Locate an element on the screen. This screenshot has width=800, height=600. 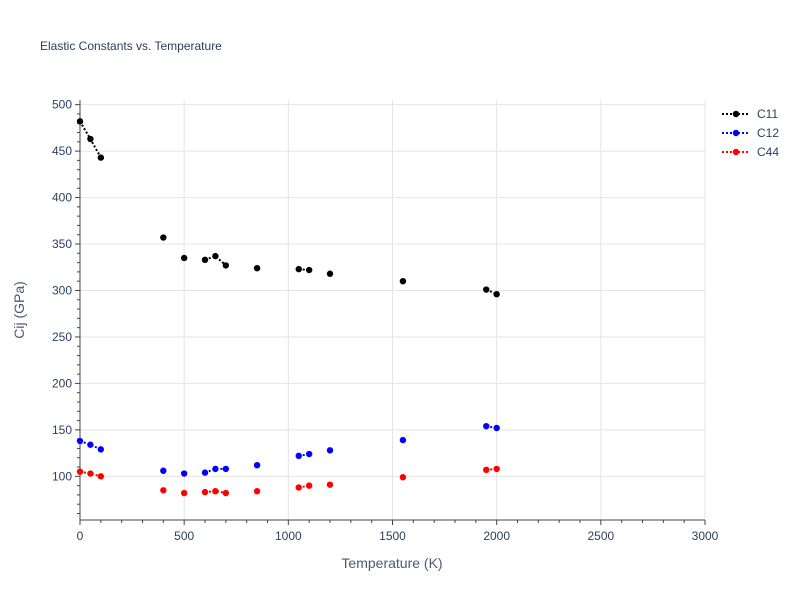
y-tick-label: 500 is located at coordinates (62, 105).